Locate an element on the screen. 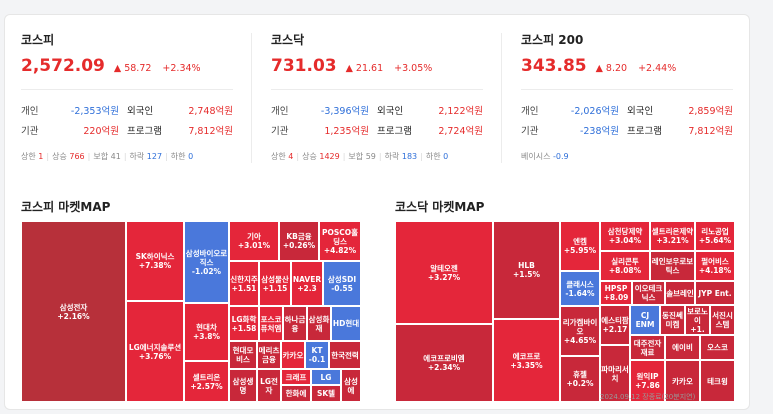 The height and width of the screenshot is (414, 773). kospi-map-tile: 현대차 +3.8% is located at coordinates (206, 332).